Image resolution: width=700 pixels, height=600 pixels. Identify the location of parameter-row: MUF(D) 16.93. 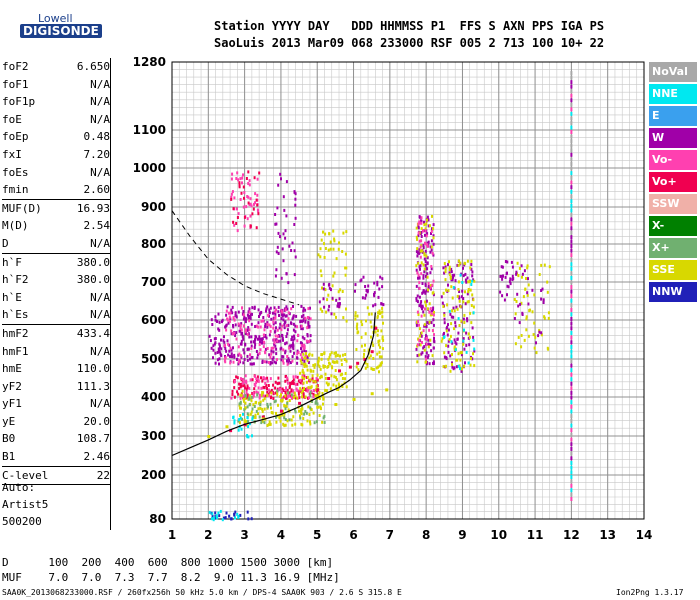
(56, 209).